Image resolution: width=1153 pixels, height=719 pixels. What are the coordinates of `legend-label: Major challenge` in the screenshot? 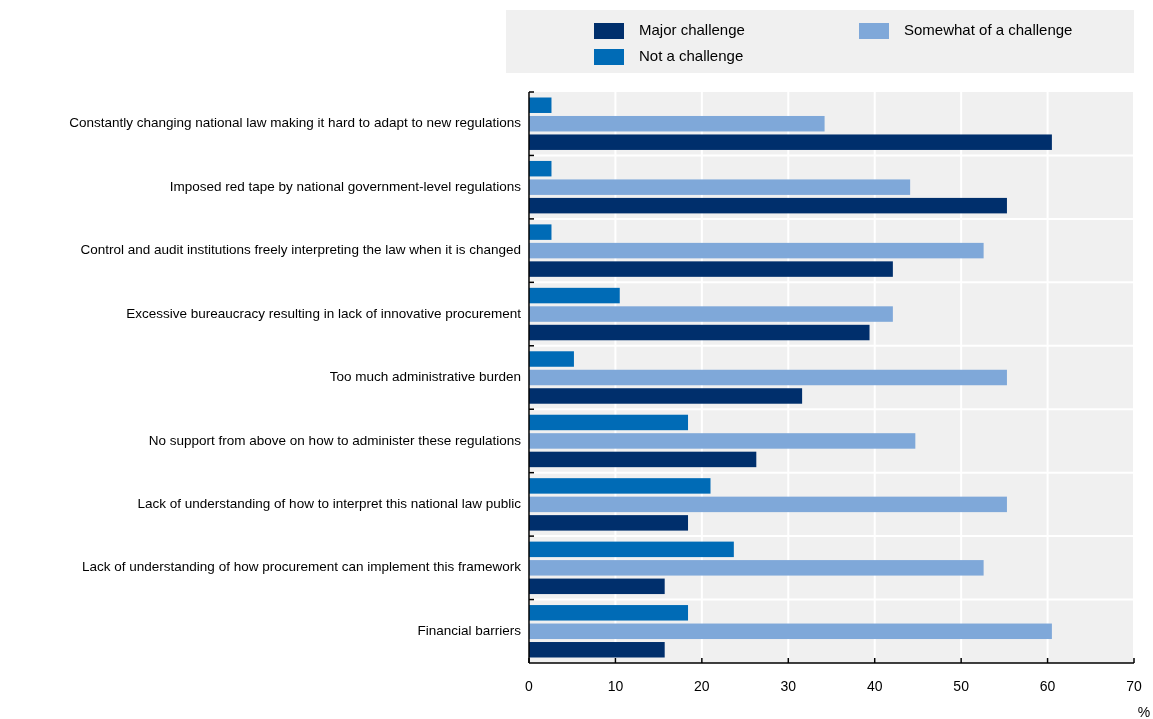 It's located at (692, 29).